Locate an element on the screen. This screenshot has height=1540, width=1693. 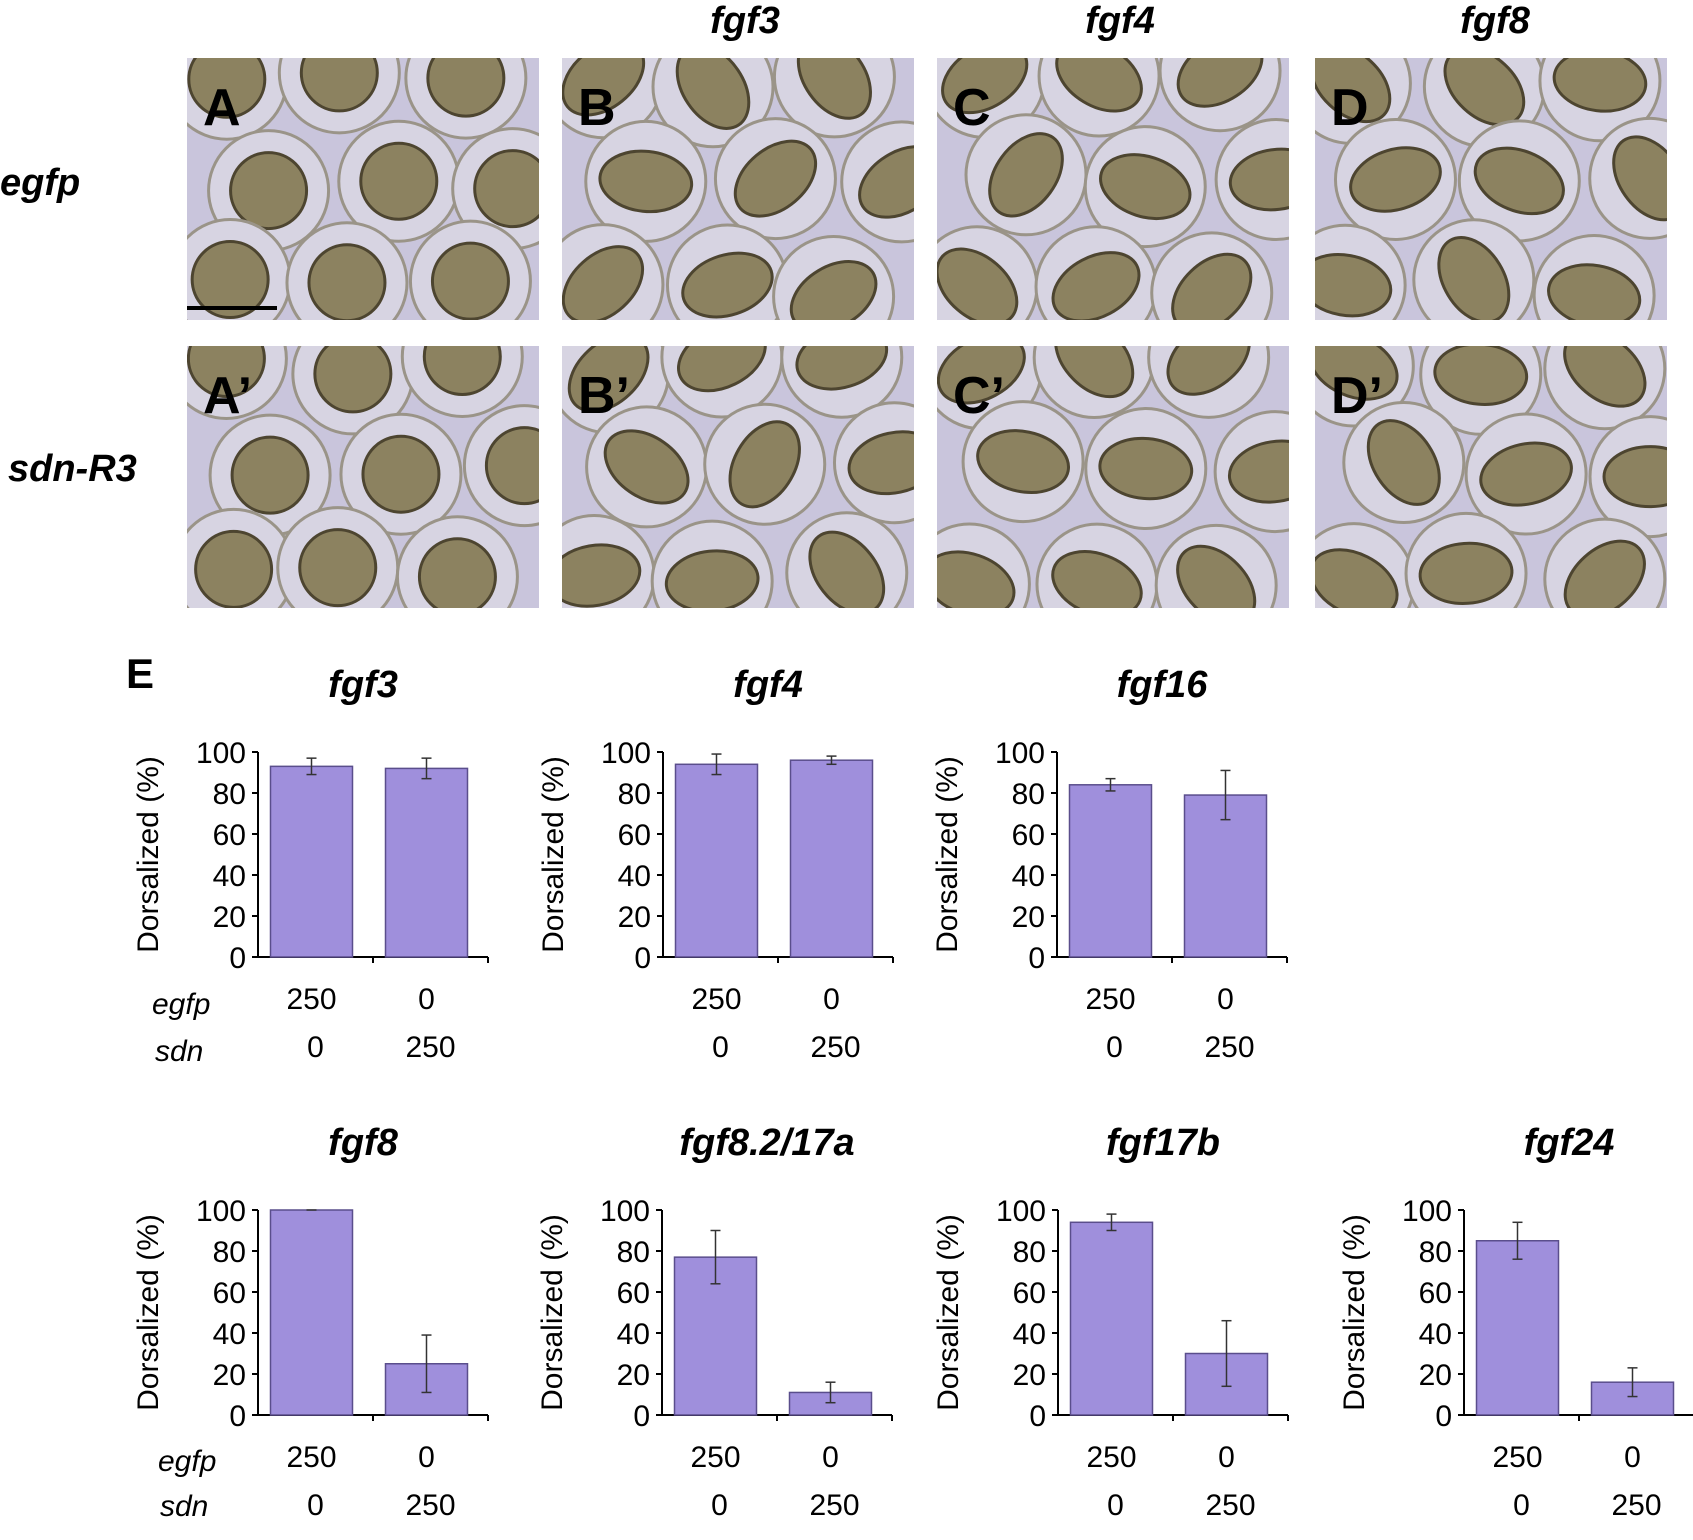
chart-title: fgf8.2/17a is located at coordinates (766, 1143).